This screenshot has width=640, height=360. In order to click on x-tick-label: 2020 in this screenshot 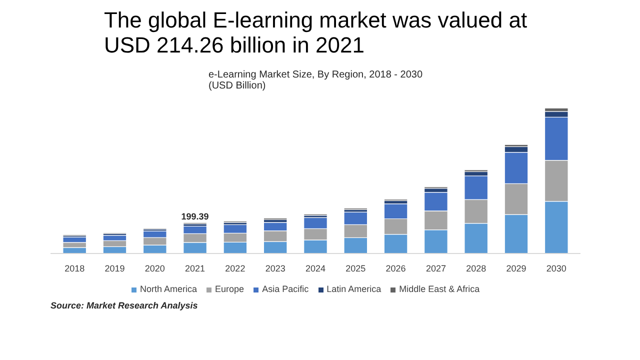, I will do `click(154, 269)`.